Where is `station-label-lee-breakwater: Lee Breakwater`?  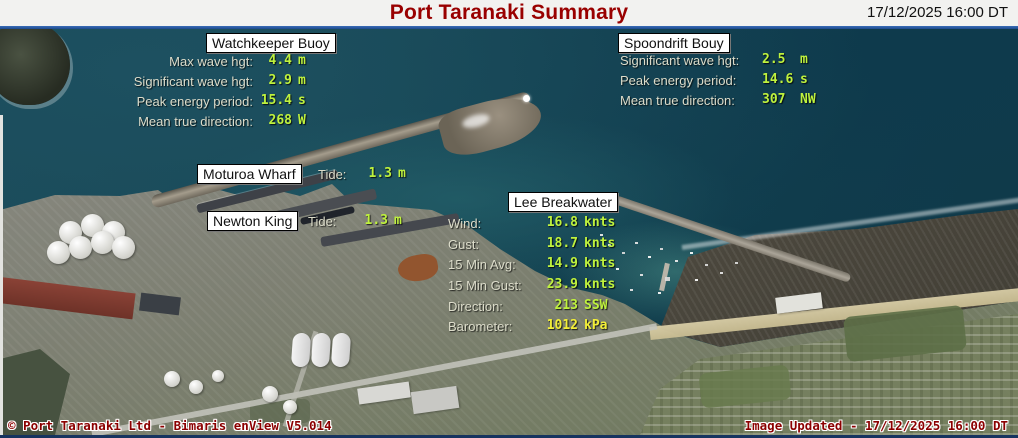 station-label-lee-breakwater: Lee Breakwater is located at coordinates (563, 202).